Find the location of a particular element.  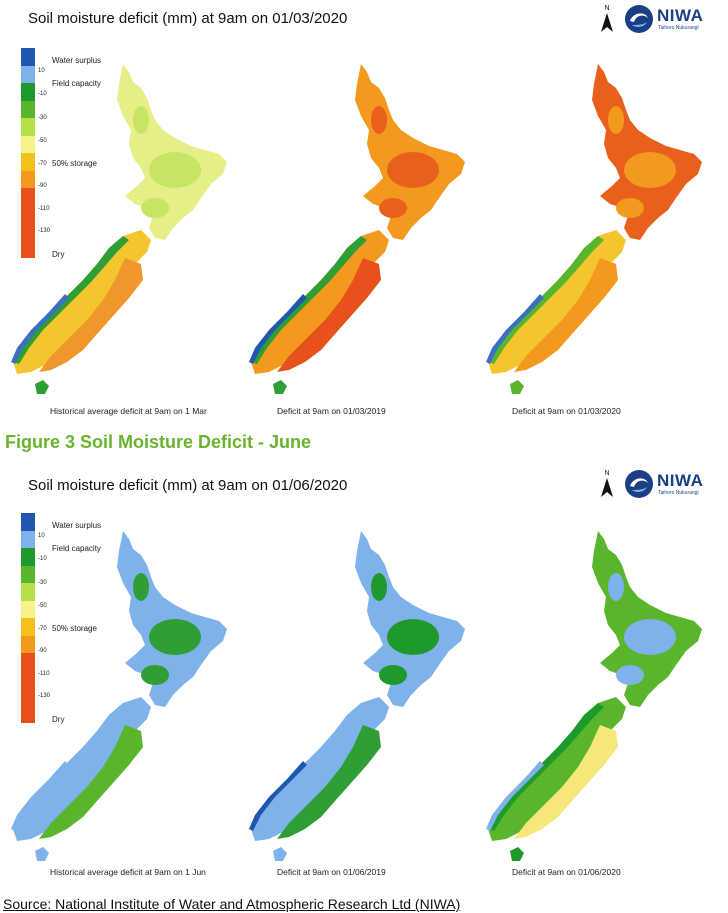

map-caption: Deficit at 9am on 01/03/2019 is located at coordinates (331, 411).